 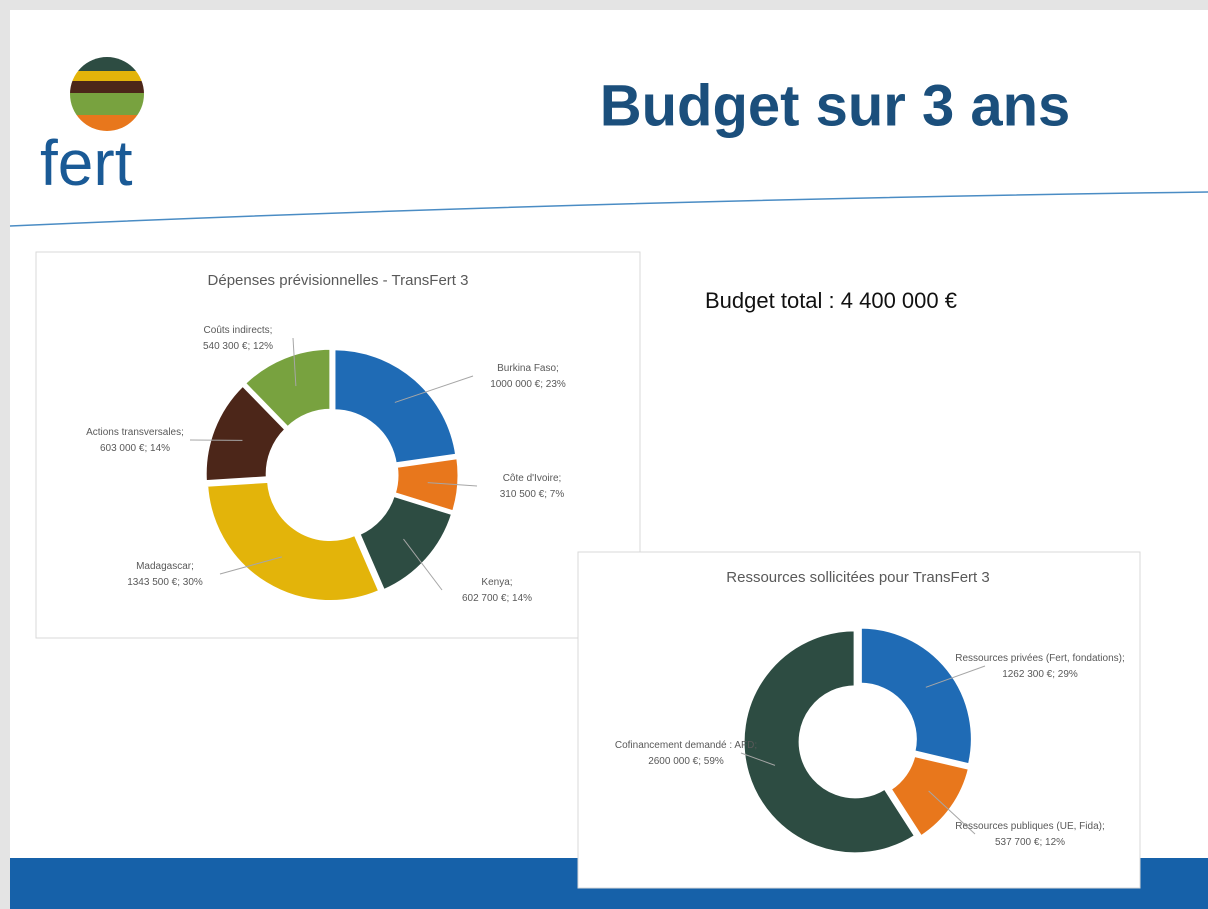 What do you see at coordinates (165, 582) in the screenshot?
I see `label-value: 1343 500 €; 30%` at bounding box center [165, 582].